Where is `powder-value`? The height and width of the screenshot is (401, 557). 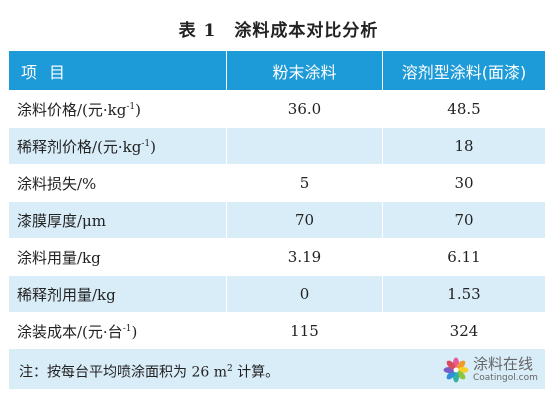
powder-value is located at coordinates (304, 145).